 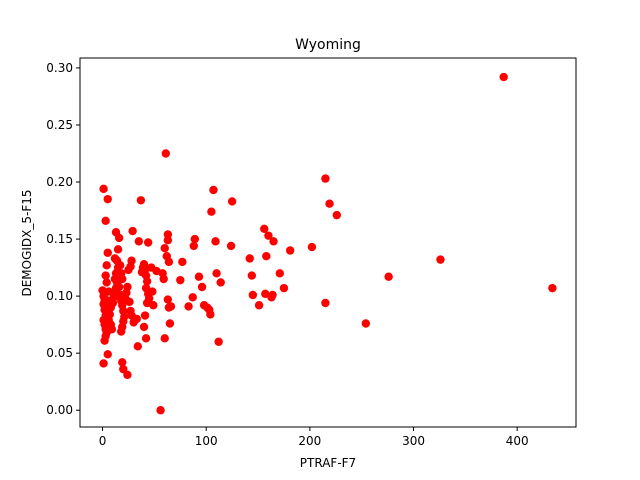 I want to click on y-tick-label: 0.20, so click(x=59, y=182).